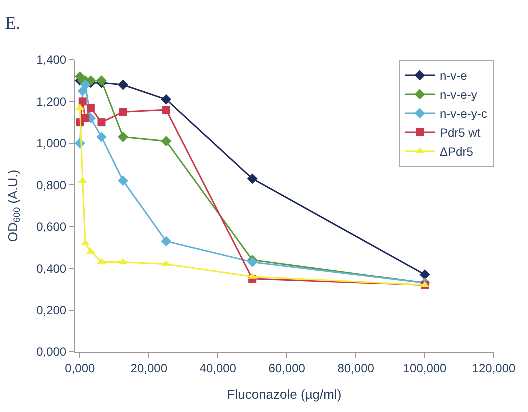 The image size is (528, 412). What do you see at coordinates (51, 60) in the screenshot?
I see `y-tick-label: 1,400` at bounding box center [51, 60].